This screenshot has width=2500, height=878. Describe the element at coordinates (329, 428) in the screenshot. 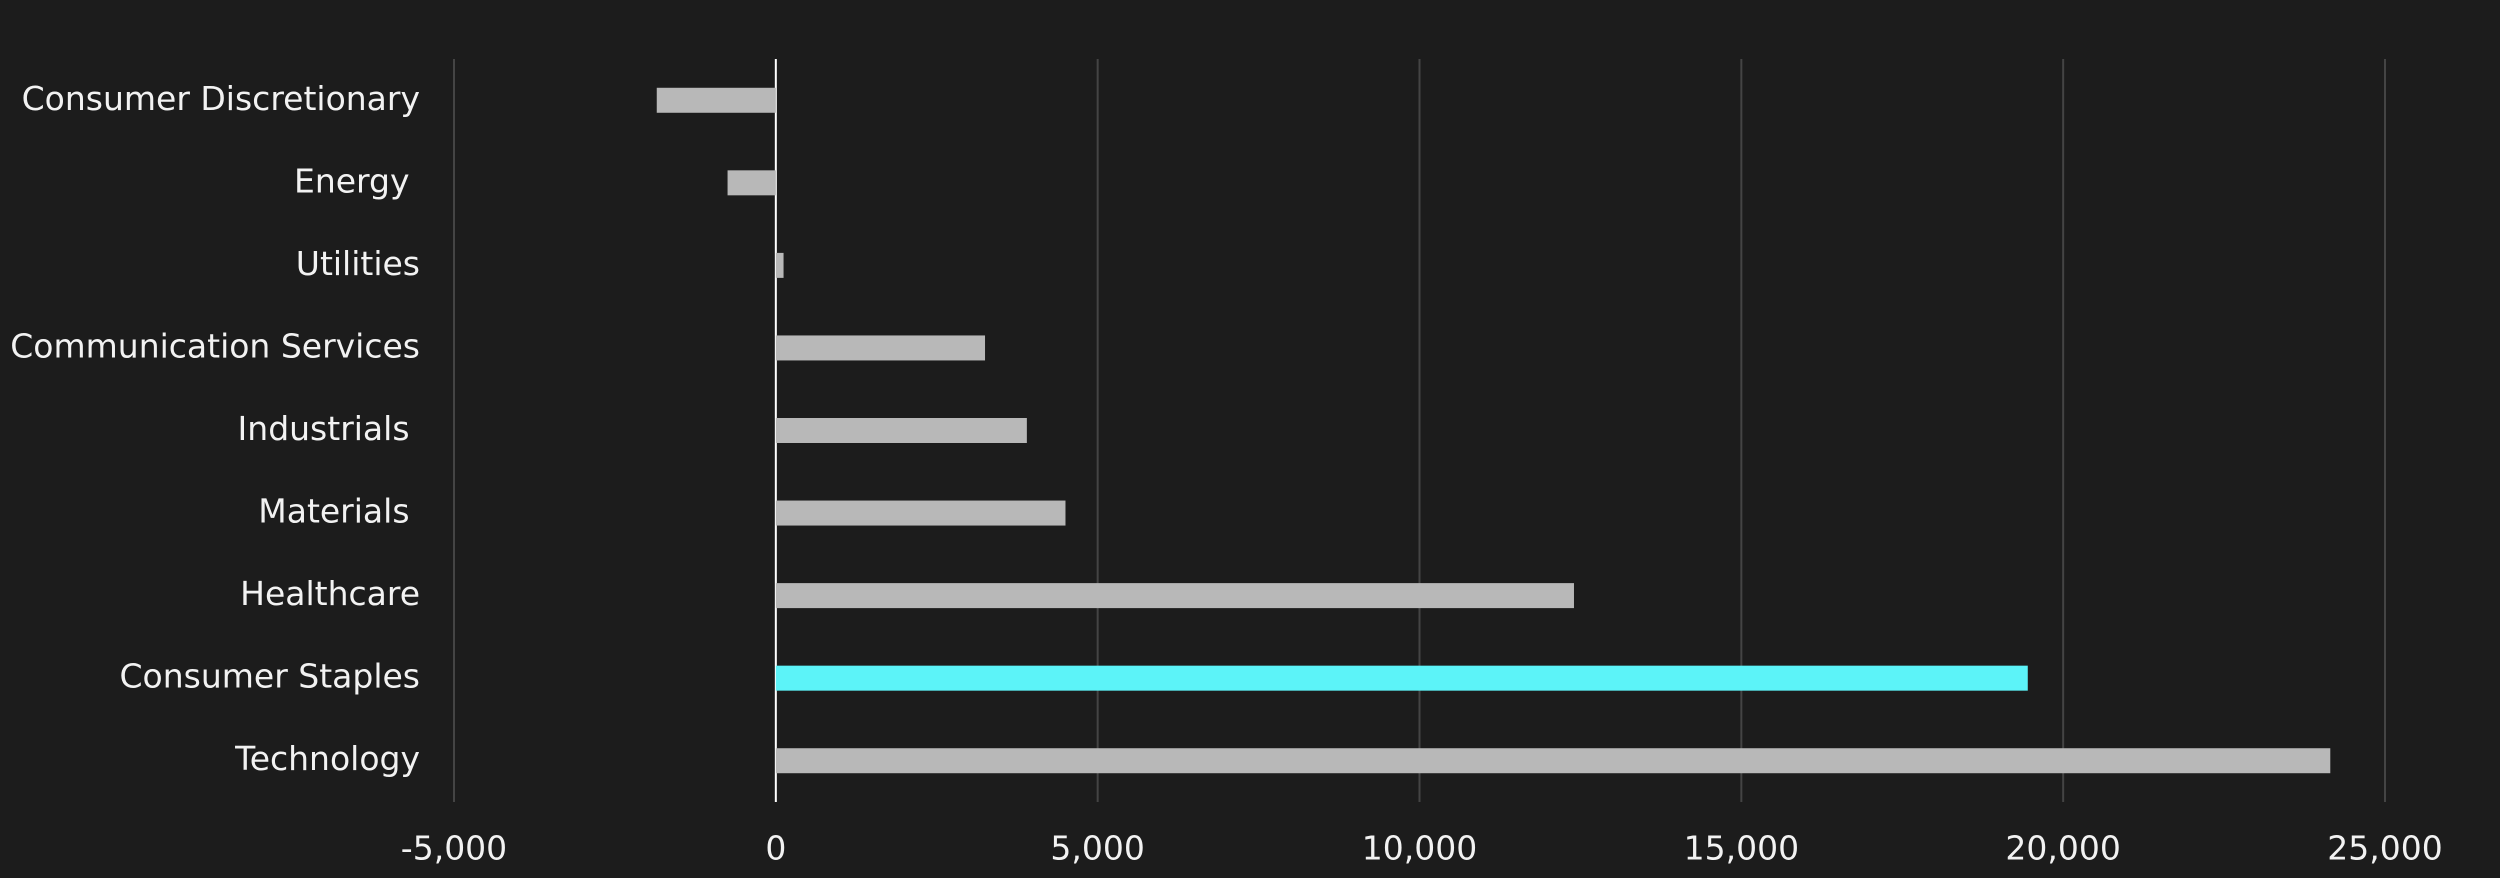

I see `y-tick-label: Industrials` at that location.